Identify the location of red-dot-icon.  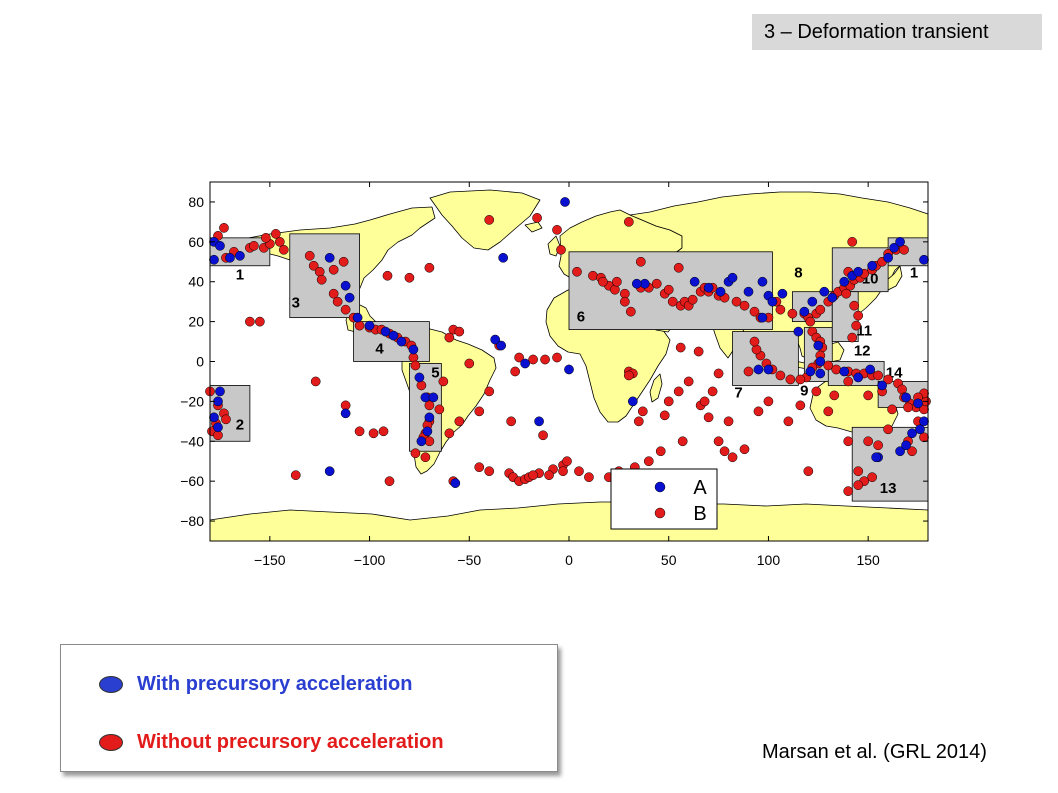
(111, 742).